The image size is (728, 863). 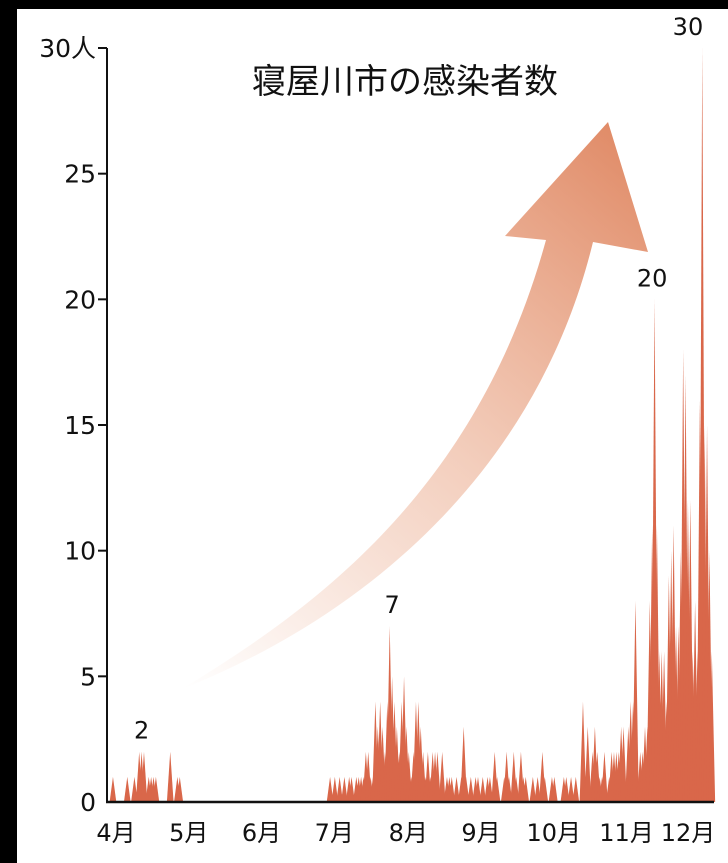 I want to click on y-tick-label: 5, so click(x=88, y=676).